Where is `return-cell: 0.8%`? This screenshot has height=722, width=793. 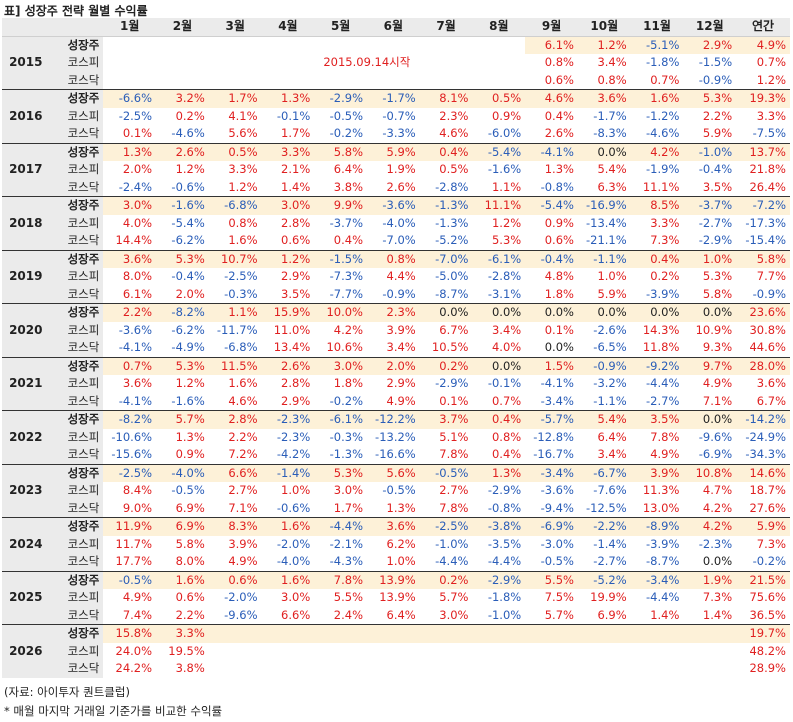
return-cell: 0.8% is located at coordinates (559, 62).